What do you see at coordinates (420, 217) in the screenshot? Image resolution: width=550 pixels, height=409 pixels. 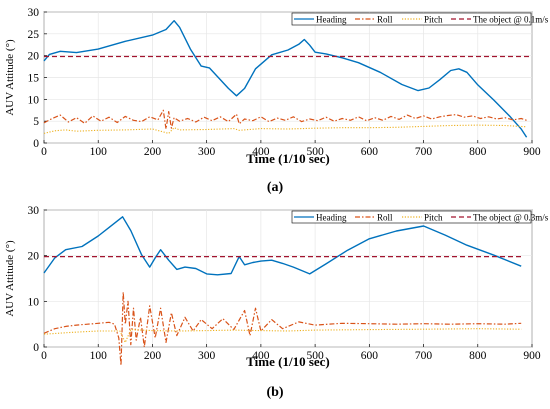 I see `legend: Heading Roll Pitch The object @ 0.3m/s` at bounding box center [420, 217].